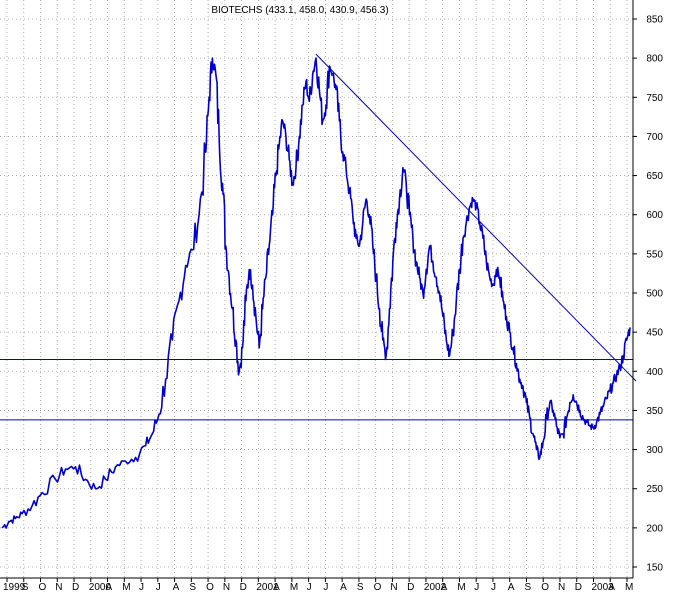 Image resolution: width=673 pixels, height=592 pixels. What do you see at coordinates (100, 587) in the screenshot?
I see `x-tick-label: 2000` at bounding box center [100, 587].